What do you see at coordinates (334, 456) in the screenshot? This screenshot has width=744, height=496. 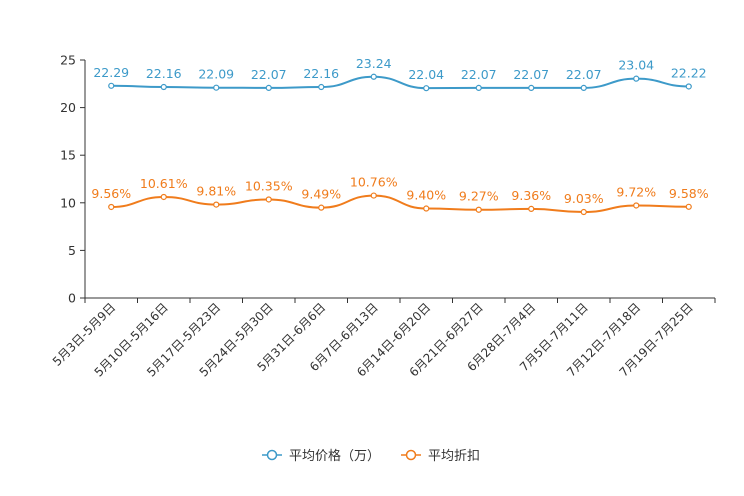 I see `legend-label: 平均价格（万）` at bounding box center [334, 456].